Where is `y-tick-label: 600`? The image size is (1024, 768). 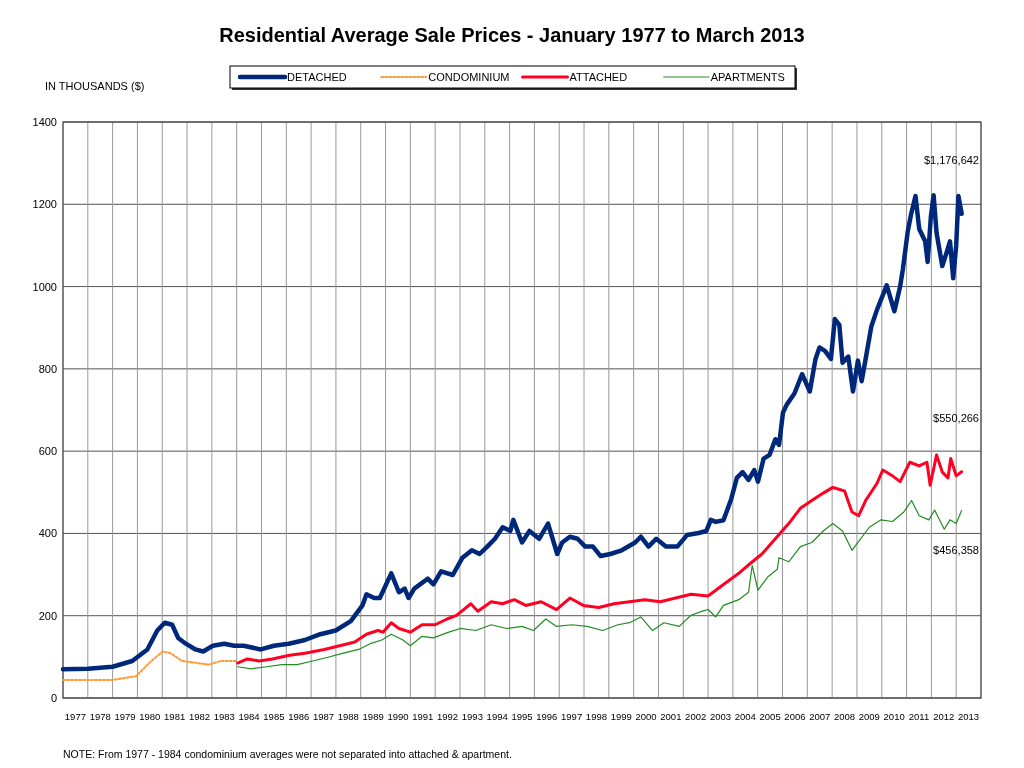
y-tick-label: 600 is located at coordinates (47, 451).